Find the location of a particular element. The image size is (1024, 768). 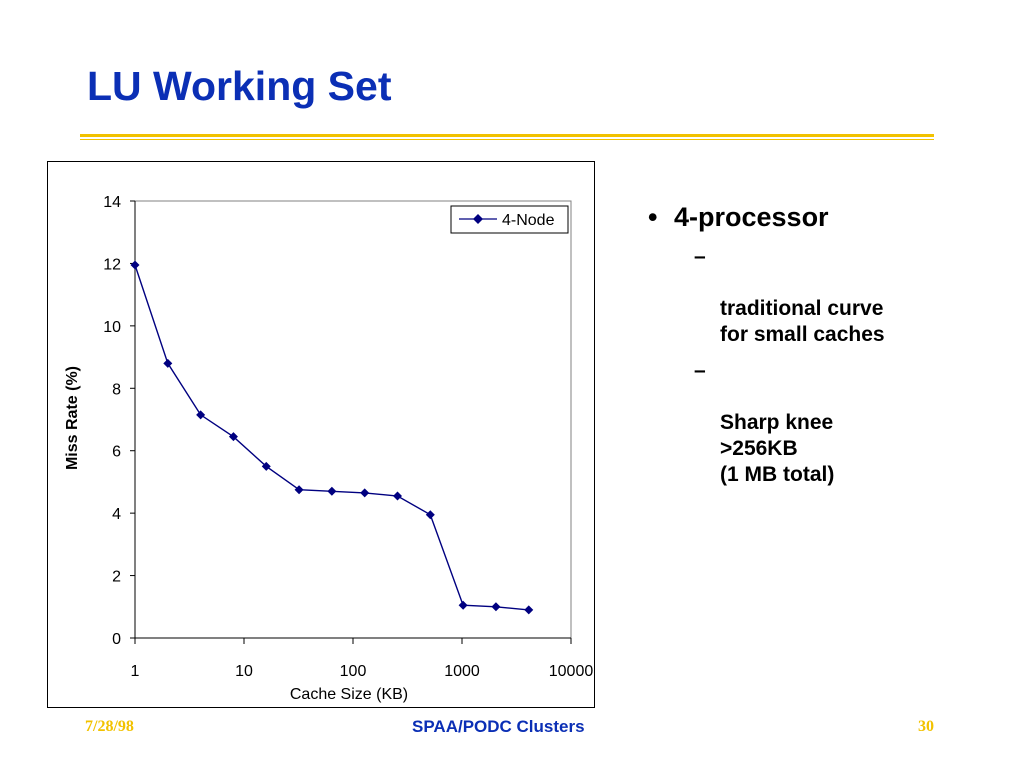

x-axis-label: Cache Size (KB) is located at coordinates (349, 694).